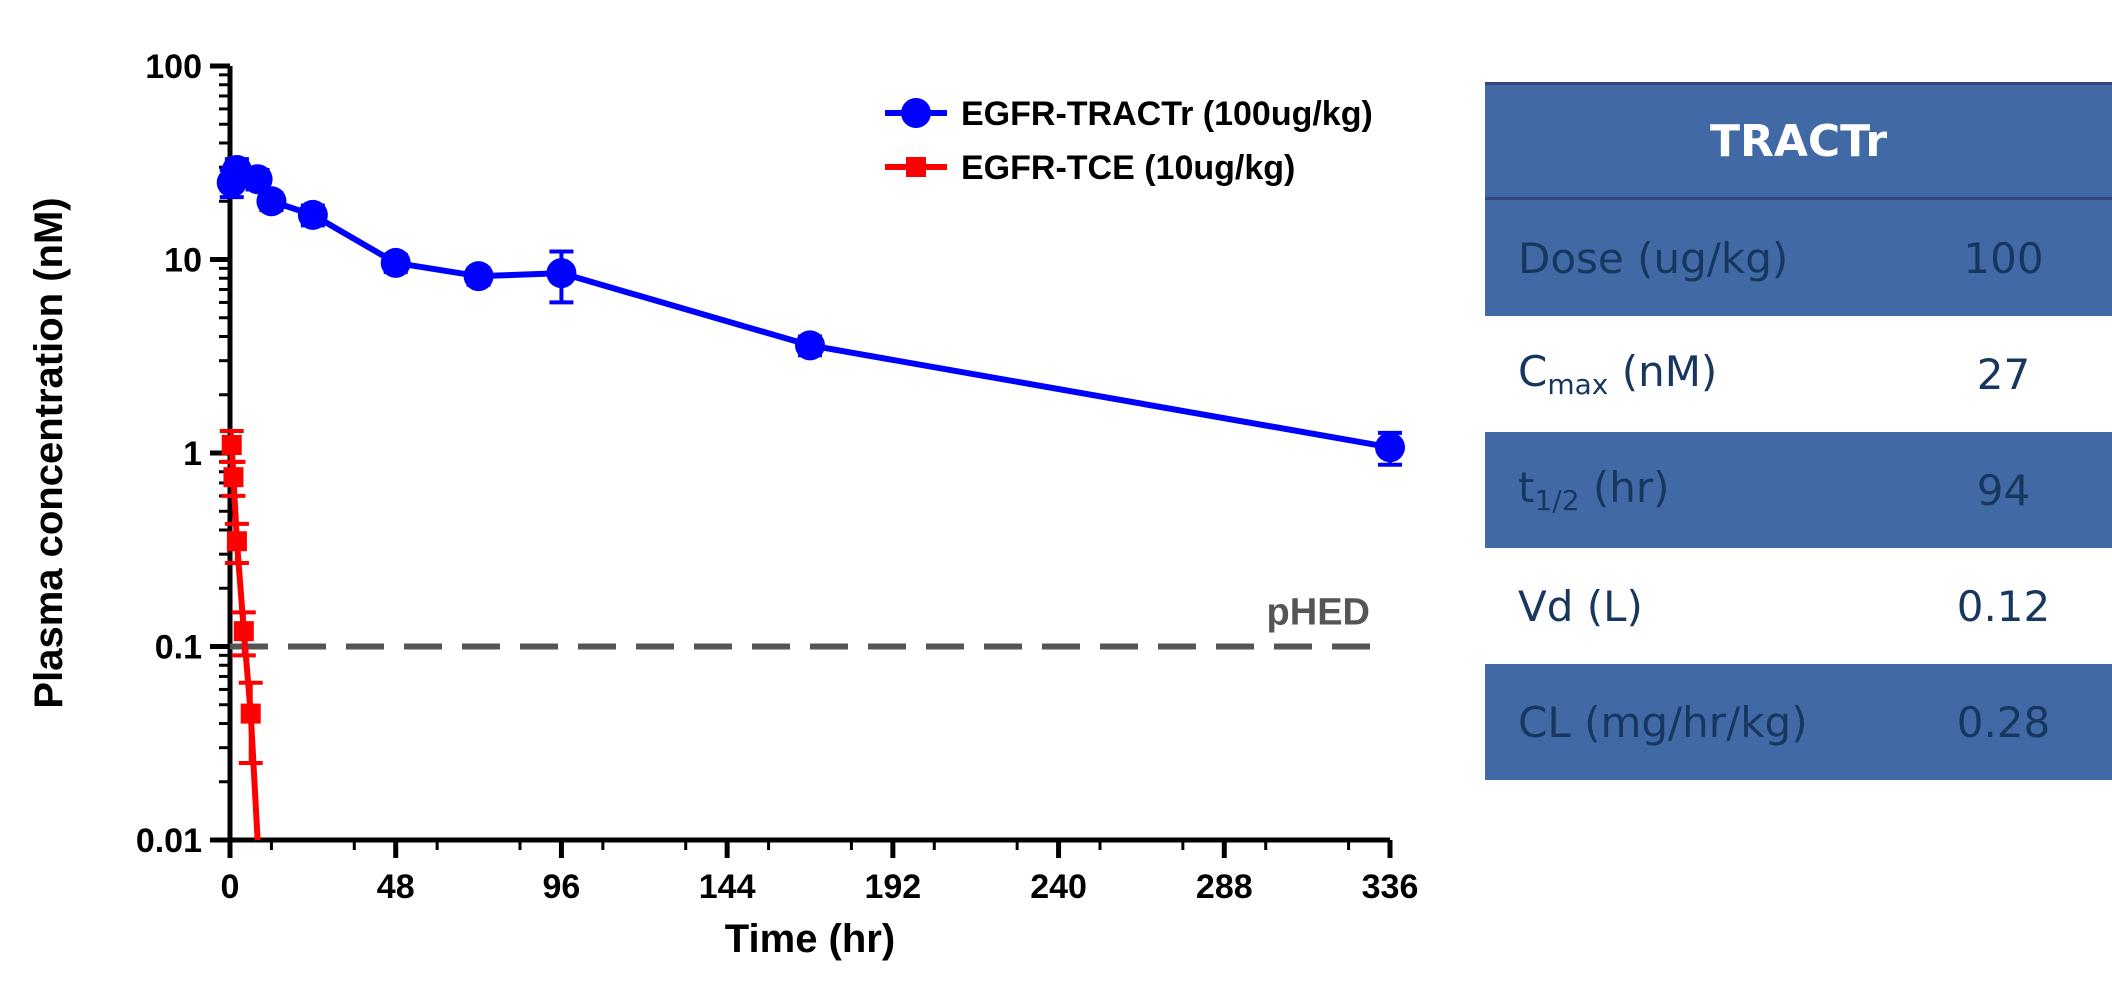 The height and width of the screenshot is (992, 2112). What do you see at coordinates (2003, 374) in the screenshot?
I see `cmax-value: 27` at bounding box center [2003, 374].